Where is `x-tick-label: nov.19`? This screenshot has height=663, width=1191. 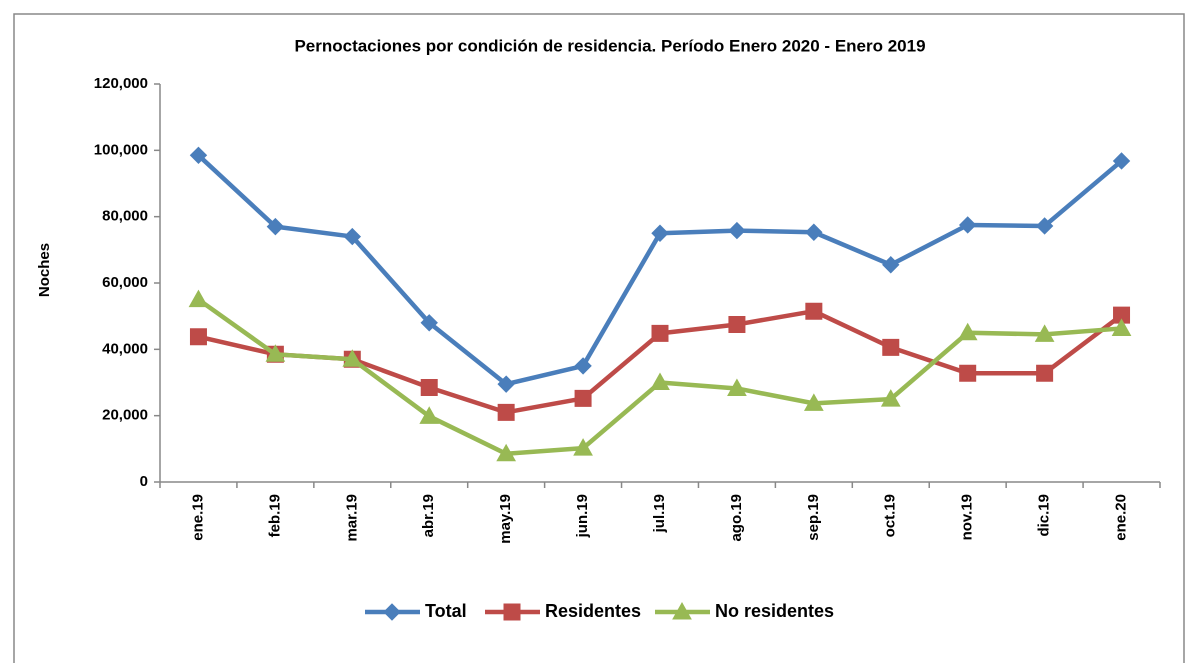 x-tick-label: nov.19 is located at coordinates (967, 517).